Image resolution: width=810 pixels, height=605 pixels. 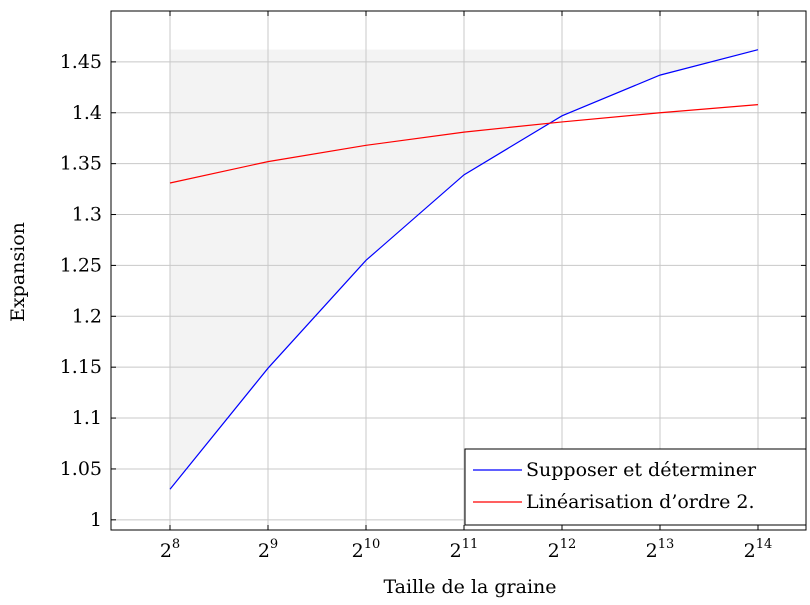 I want to click on x-tick-label: 29, so click(x=268, y=549).